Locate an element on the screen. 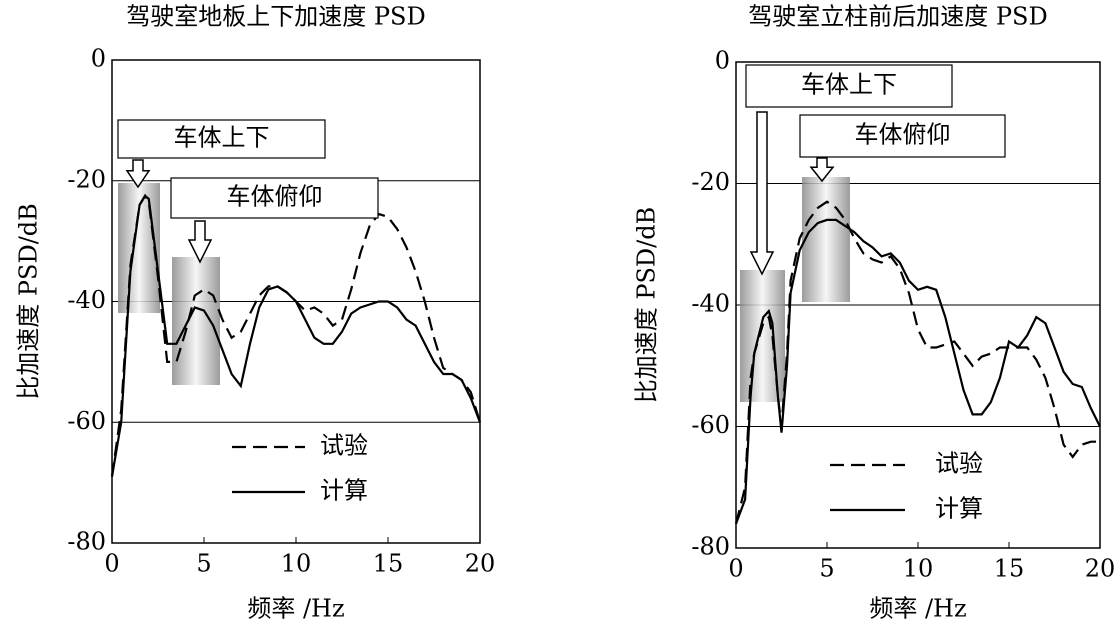 The height and width of the screenshot is (629, 1117). chart-title: 驾驶室立柱前后加速度 PSD is located at coordinates (897, 17).